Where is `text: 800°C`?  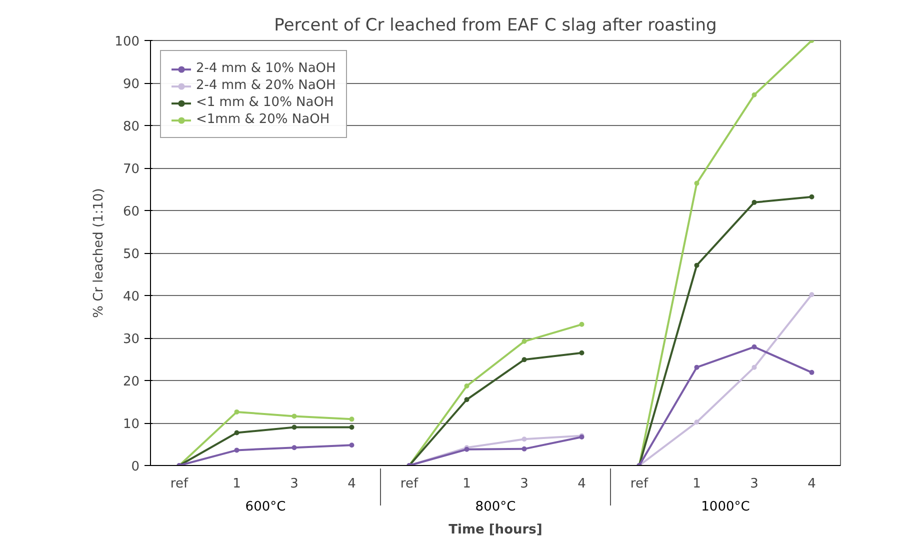 text: 800°C is located at coordinates (495, 507).